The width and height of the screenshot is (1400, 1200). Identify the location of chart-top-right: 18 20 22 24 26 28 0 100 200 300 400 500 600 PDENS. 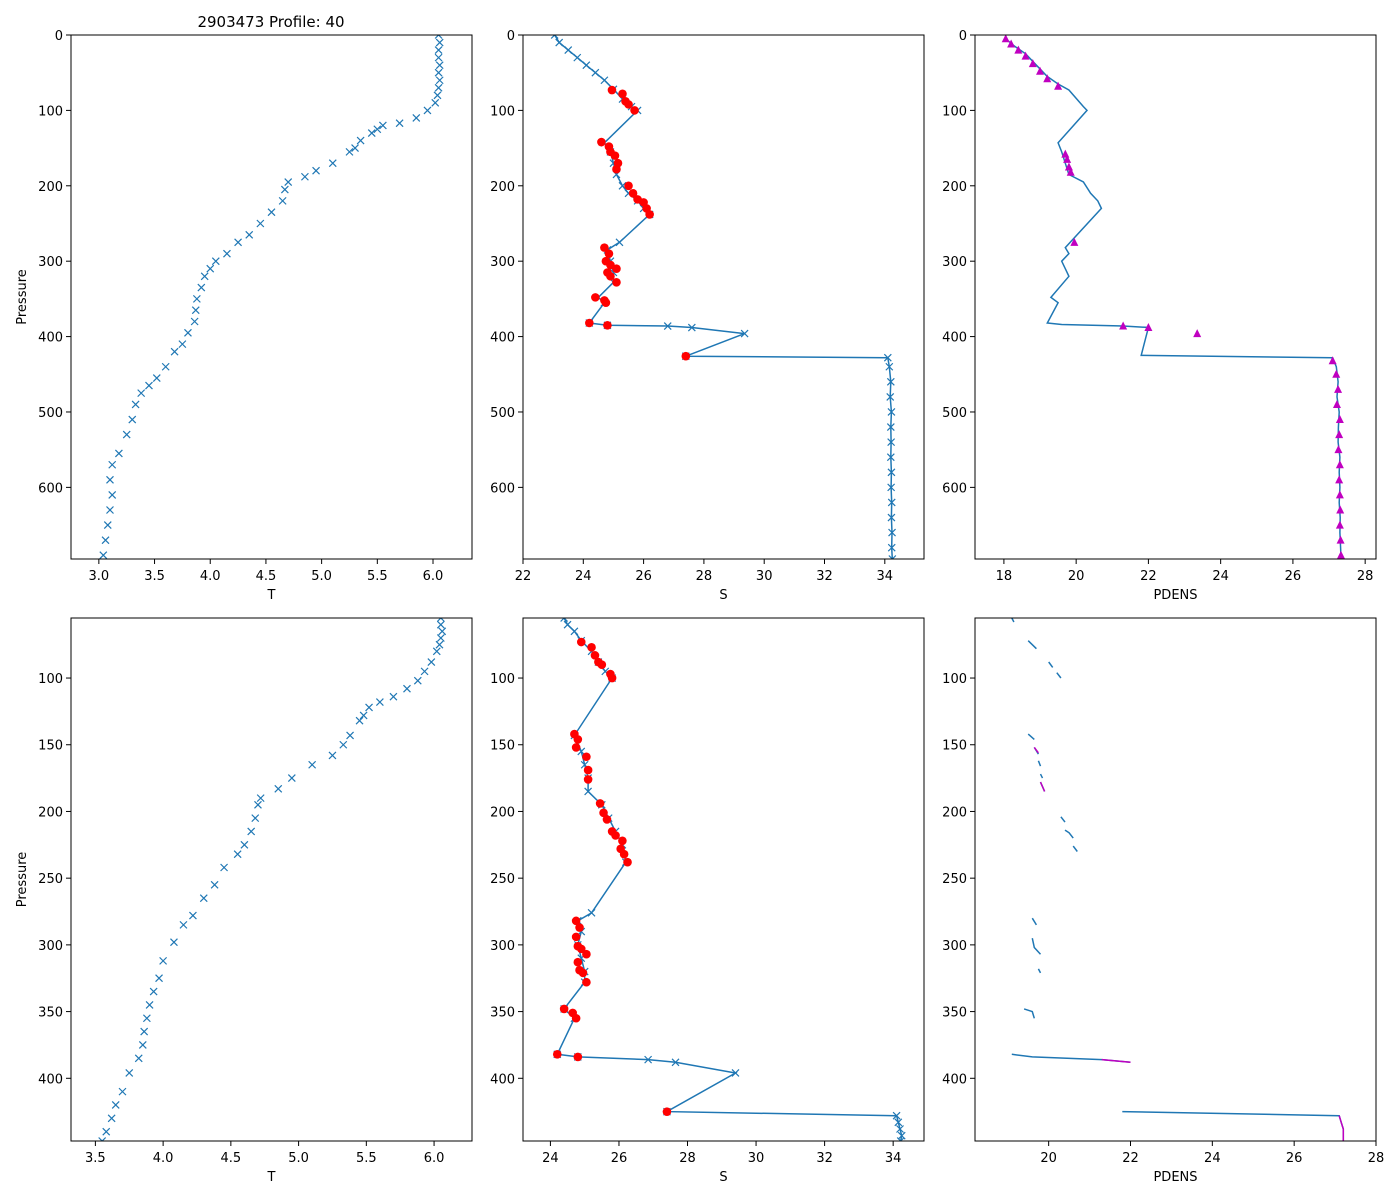
(1159, 316).